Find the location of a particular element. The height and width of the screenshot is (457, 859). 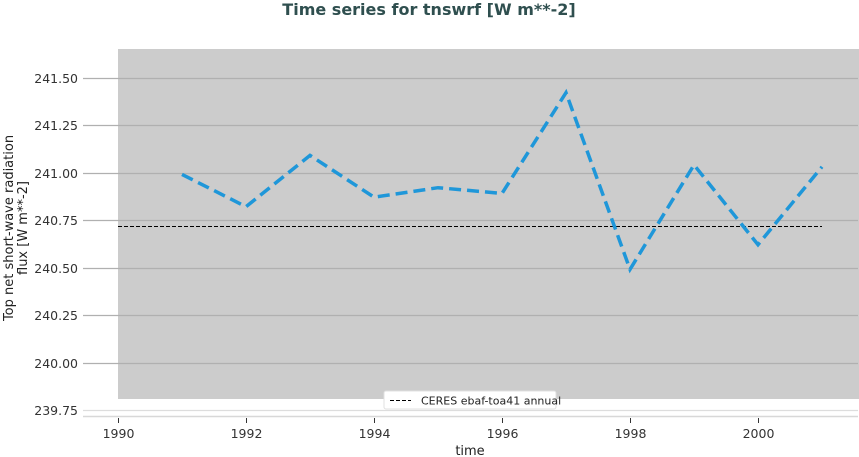

legend-box is located at coordinates (470, 400).